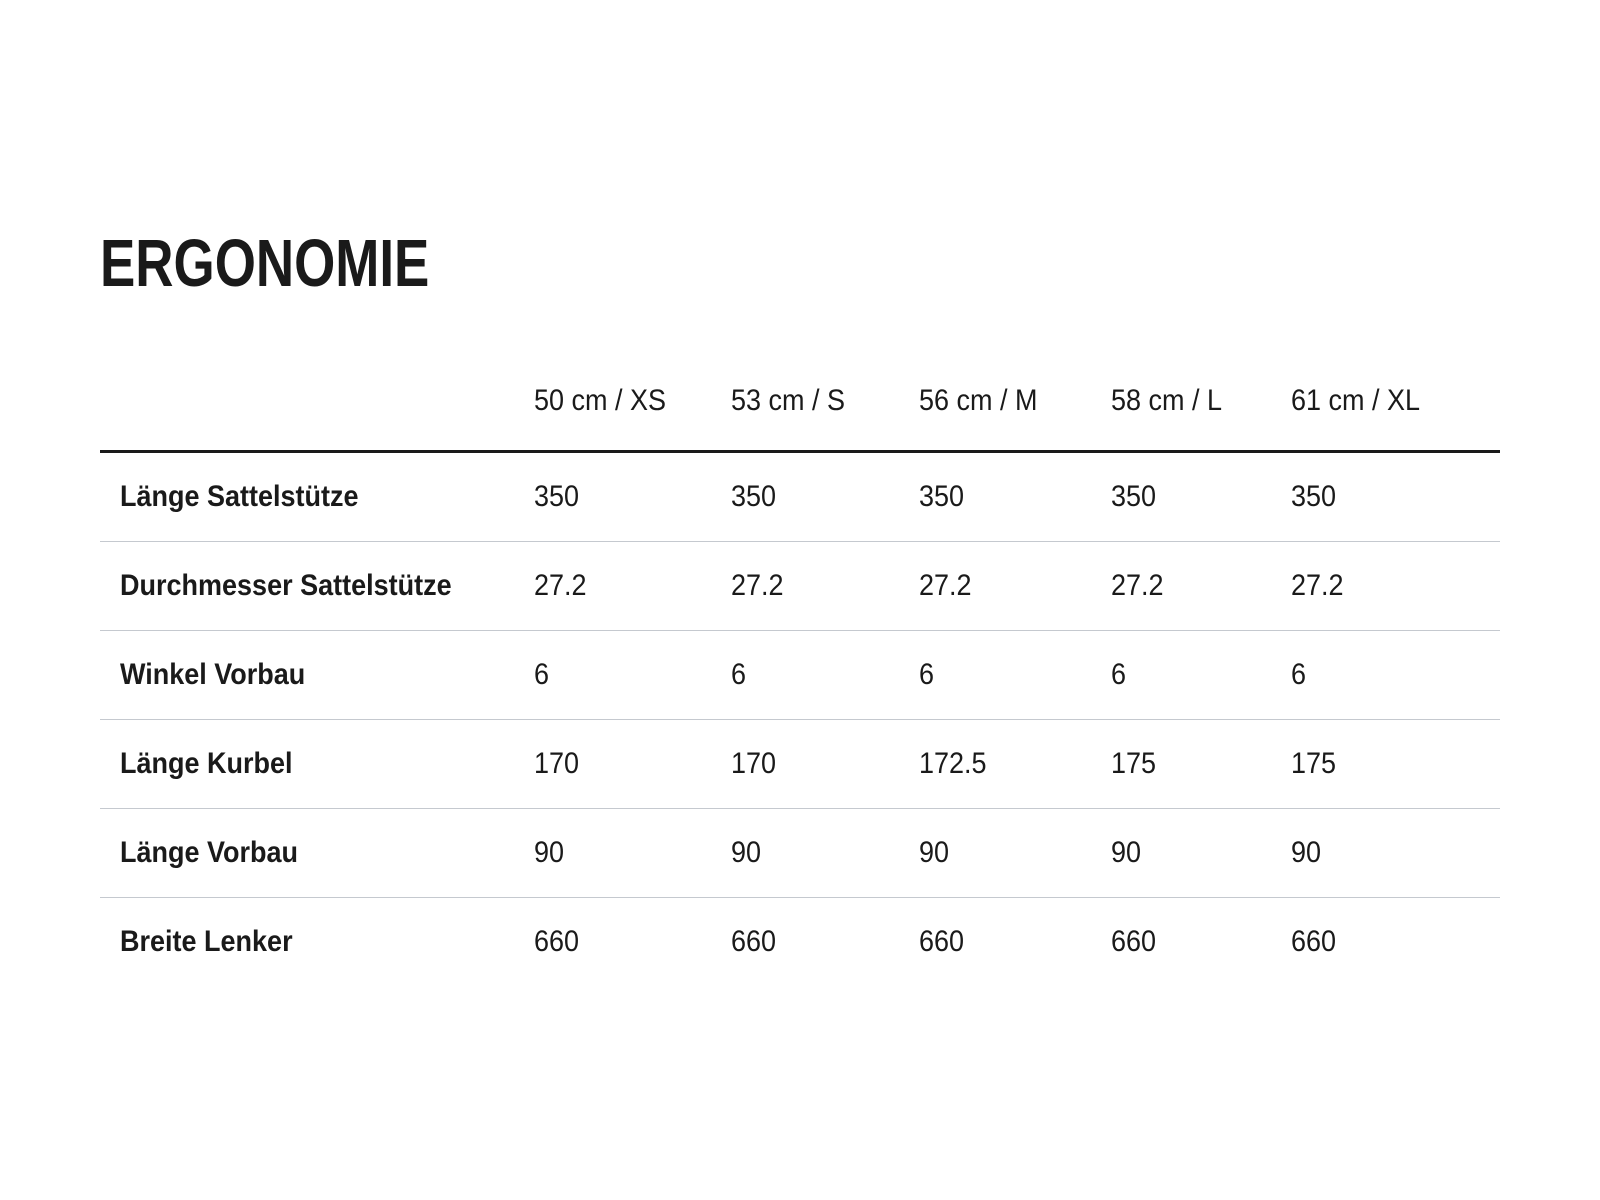 Image resolution: width=1600 pixels, height=1200 pixels. I want to click on column-header-size-m: 56 cm / M, so click(1015, 375).